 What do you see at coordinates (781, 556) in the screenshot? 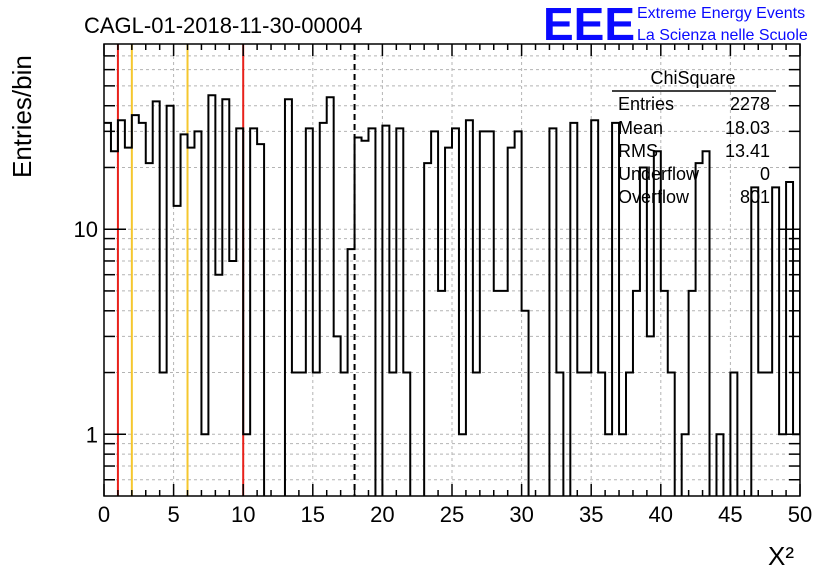
I see `x-axis-label: X²` at bounding box center [781, 556].